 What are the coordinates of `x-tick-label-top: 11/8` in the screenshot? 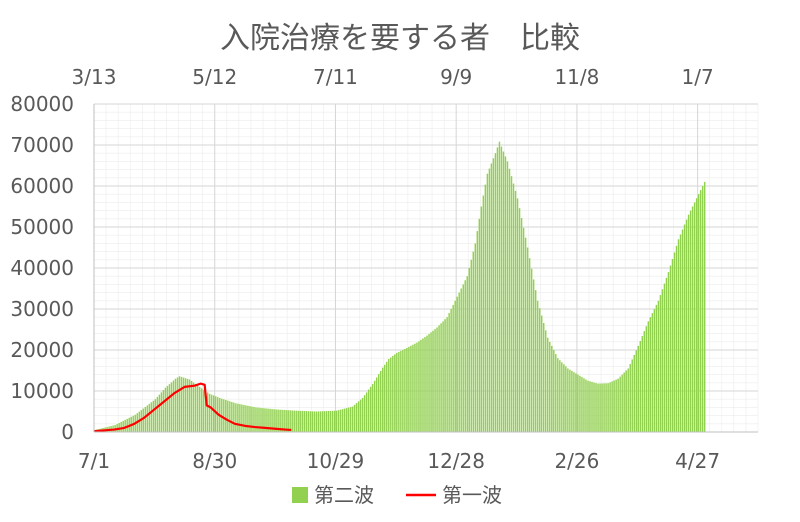 It's located at (576, 77).